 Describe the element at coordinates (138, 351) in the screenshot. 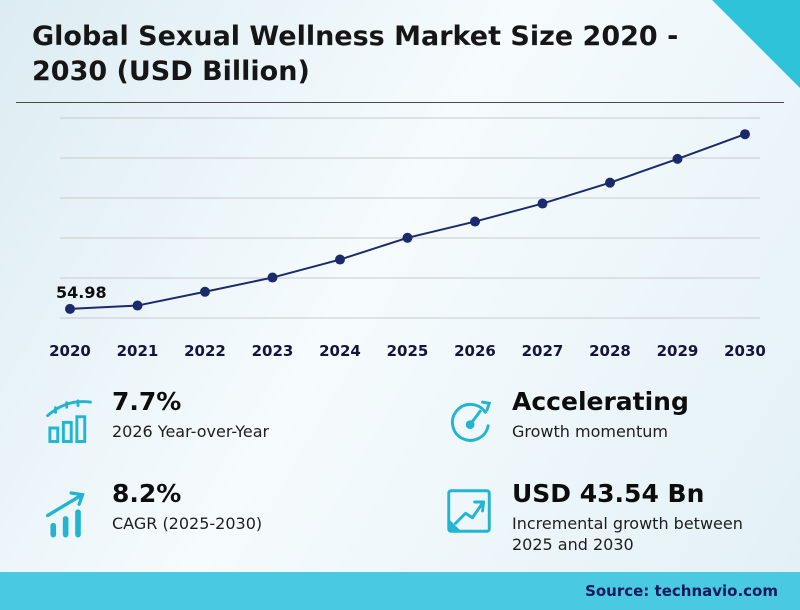

I see `svg-text: 2021` at that location.